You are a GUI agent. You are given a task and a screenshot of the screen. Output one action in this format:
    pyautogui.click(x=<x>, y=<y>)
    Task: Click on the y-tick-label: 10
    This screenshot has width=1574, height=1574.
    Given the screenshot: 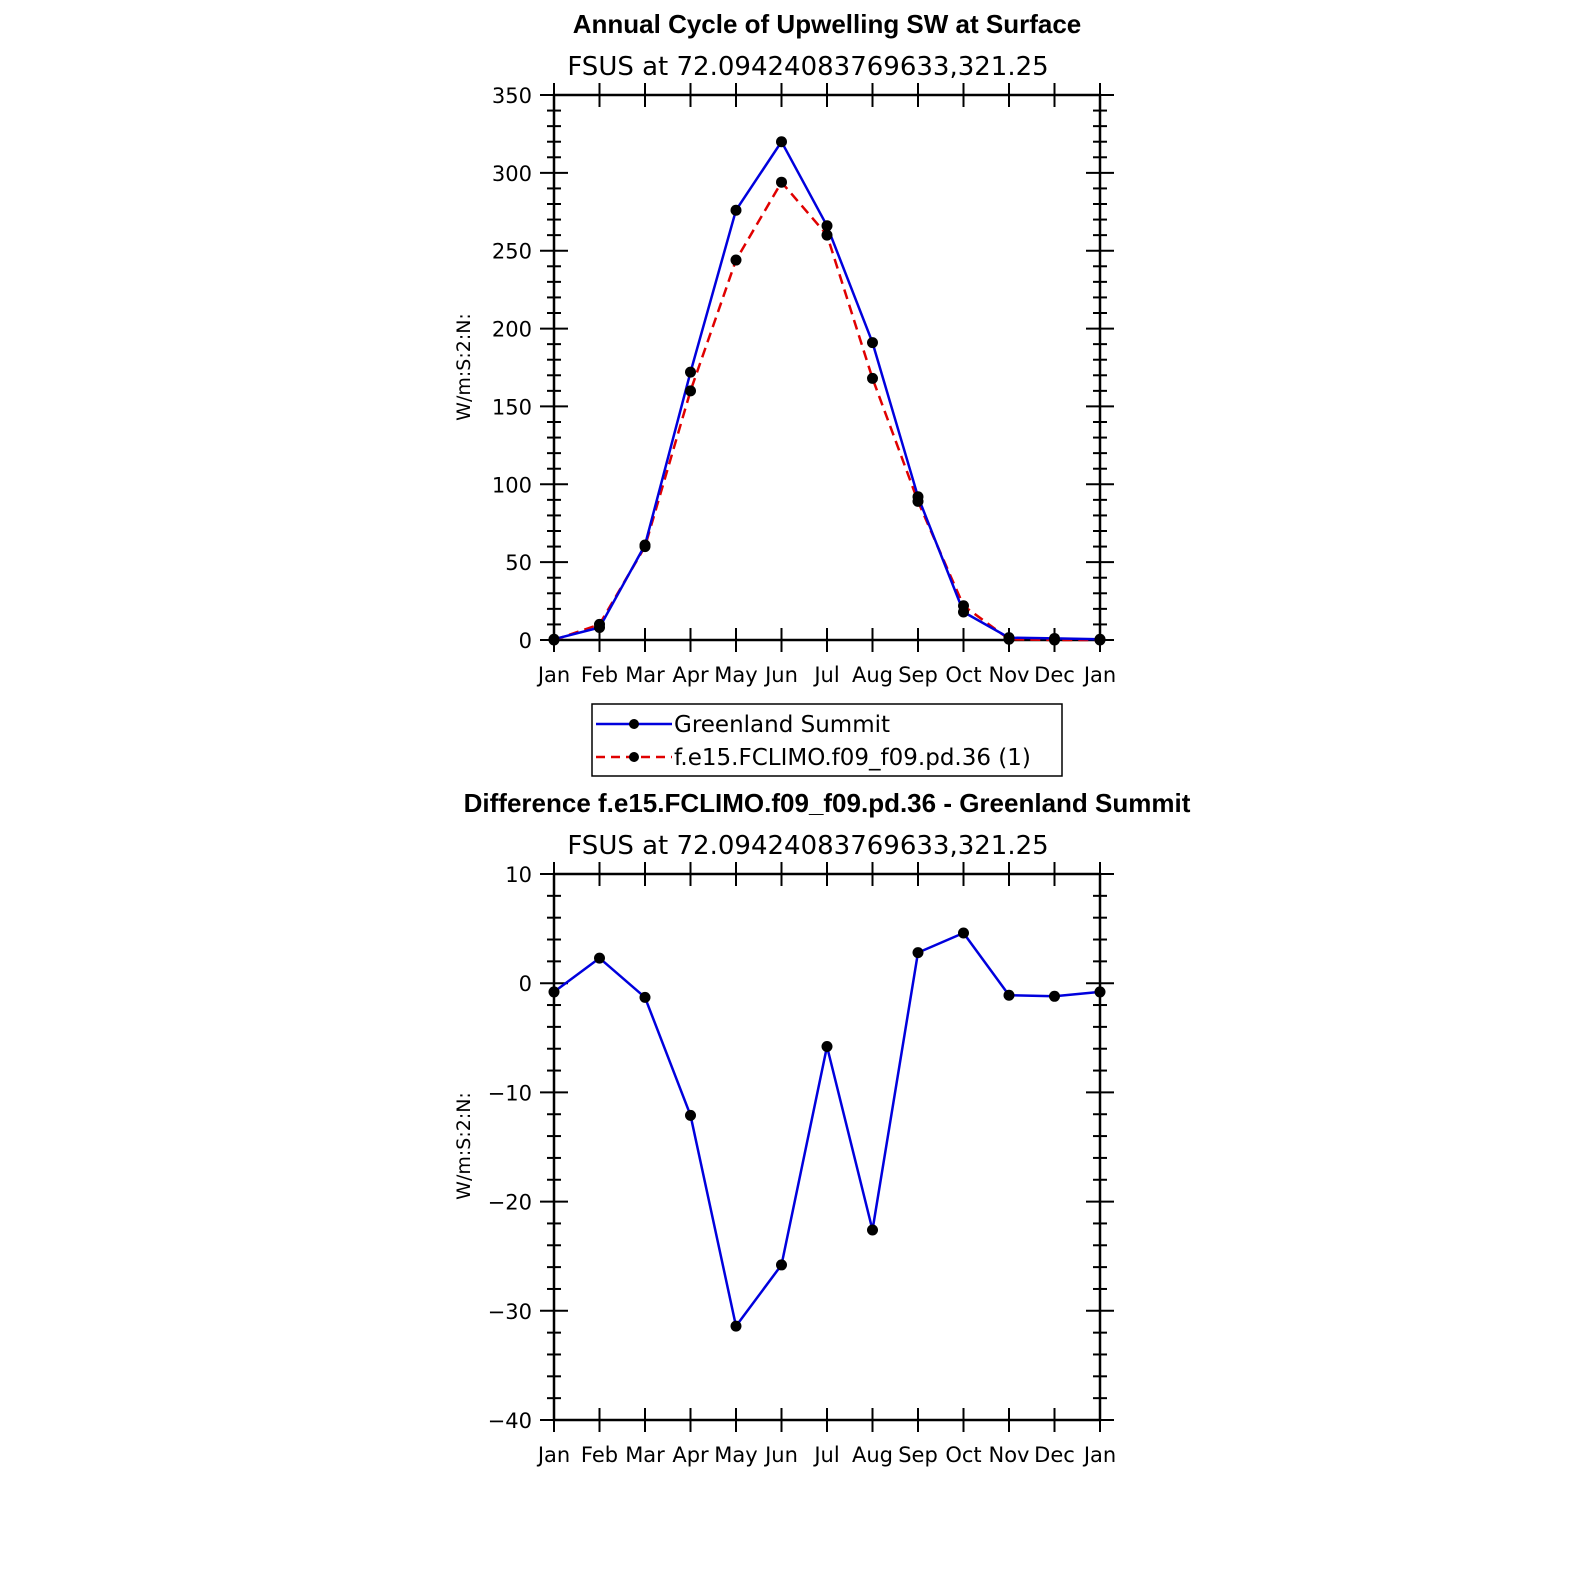 What is the action you would take?
    pyautogui.click(x=518, y=875)
    